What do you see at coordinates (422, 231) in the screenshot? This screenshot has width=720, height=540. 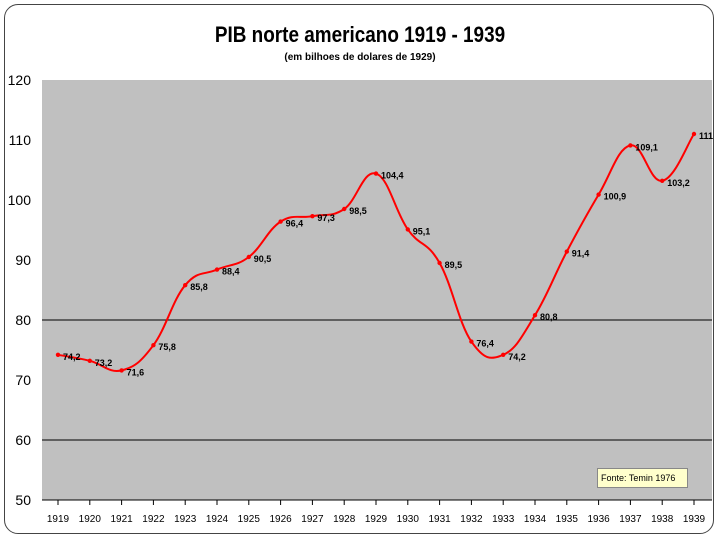 I see `data-label: 95,1` at bounding box center [422, 231].